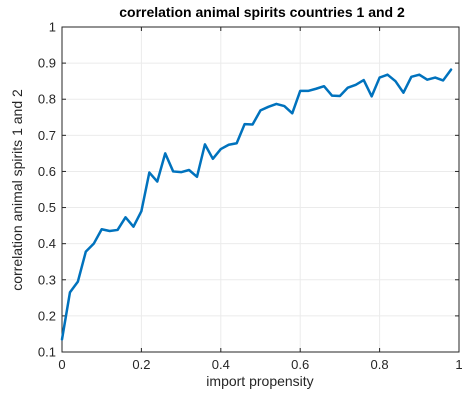  I want to click on y-axis-label: correlation animal spirits 1 and 2, so click(17, 190).